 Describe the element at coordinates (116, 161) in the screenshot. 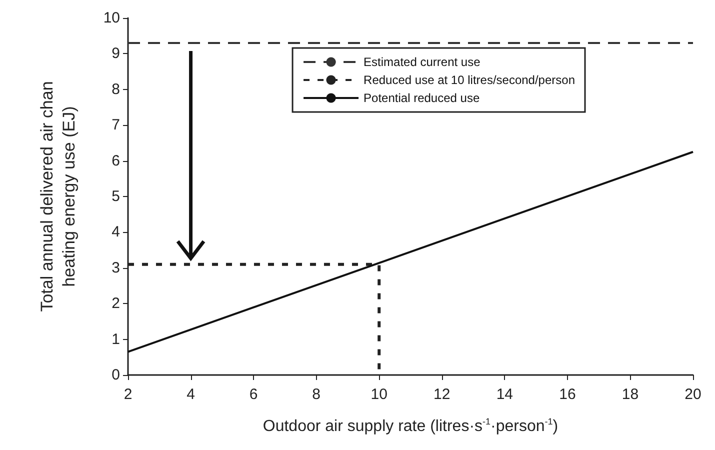

I see `y-tick-label: 6` at that location.